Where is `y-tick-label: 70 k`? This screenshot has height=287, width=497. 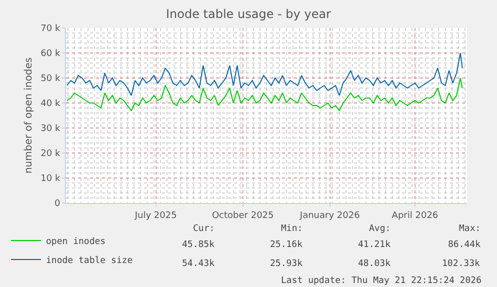 y-tick-label: 70 k is located at coordinates (50, 29).